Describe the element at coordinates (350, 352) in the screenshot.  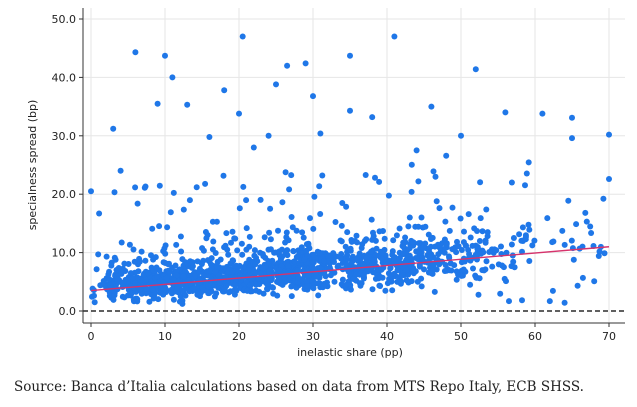
I see `x-axis-title: inelastic share (pp)` at that location.